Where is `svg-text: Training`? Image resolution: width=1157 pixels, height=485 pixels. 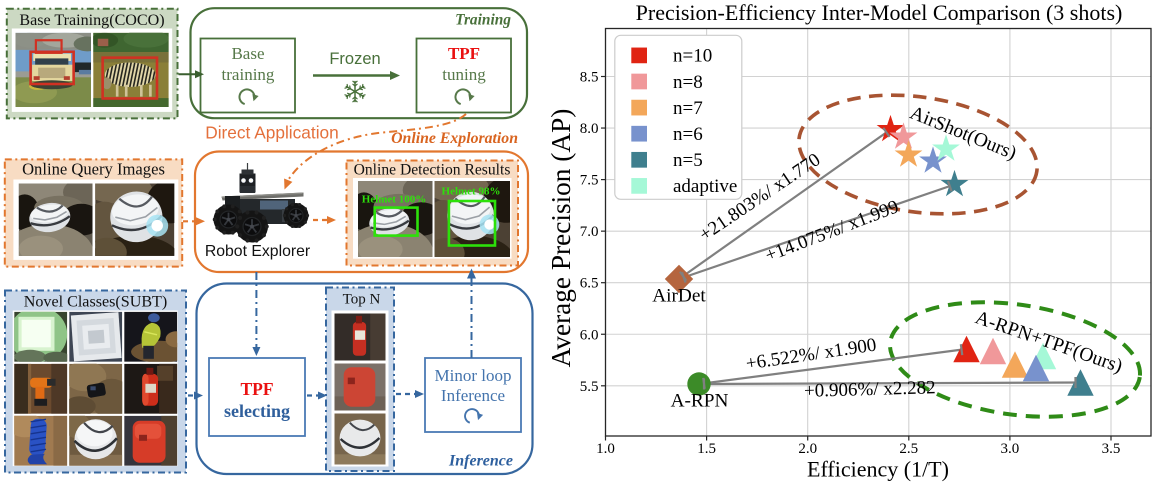 svg-text: Training is located at coordinates (483, 20).